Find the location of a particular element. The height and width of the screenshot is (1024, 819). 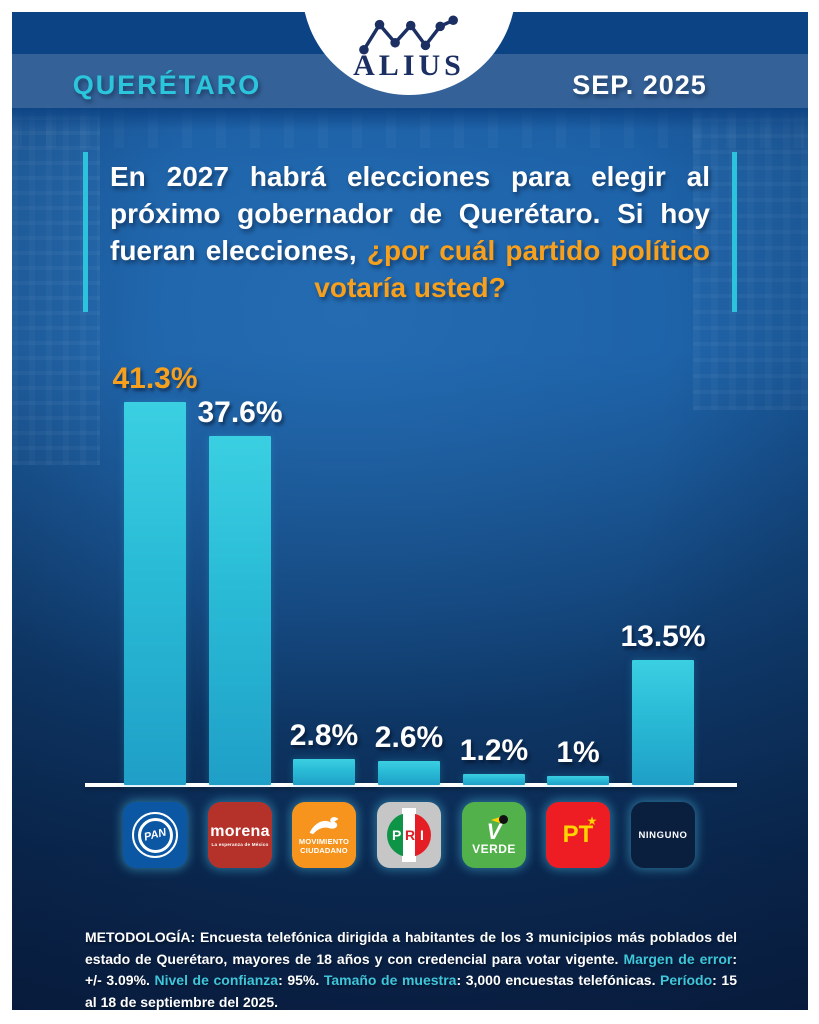

party-logo-pt: PT ★ is located at coordinates (578, 835).